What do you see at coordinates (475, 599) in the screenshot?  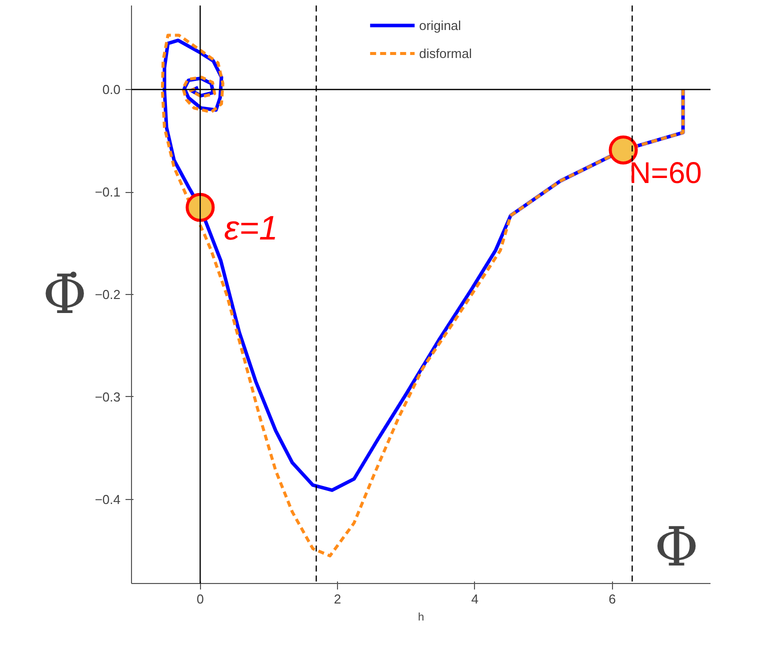 I see `x-tick-label: 4` at bounding box center [475, 599].